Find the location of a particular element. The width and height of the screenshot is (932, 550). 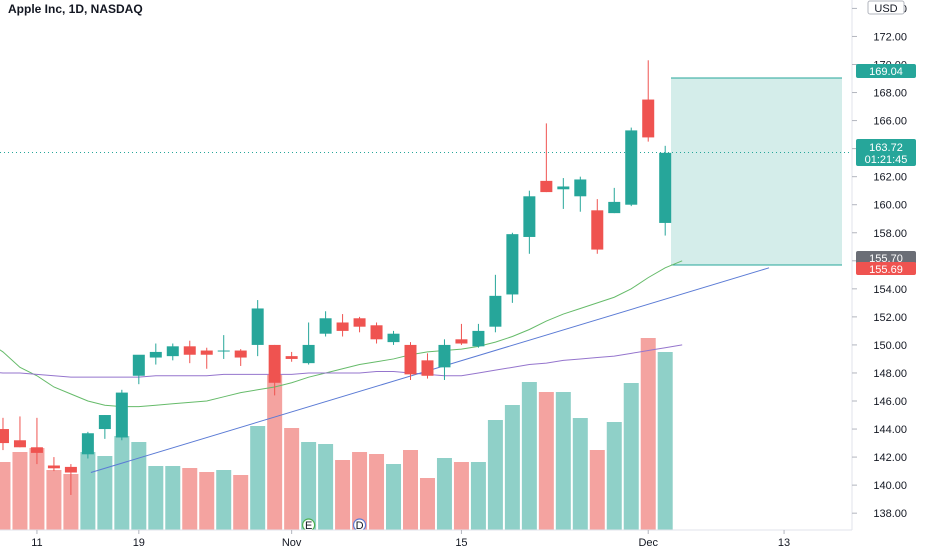

svg-text: 155.69 is located at coordinates (886, 270).